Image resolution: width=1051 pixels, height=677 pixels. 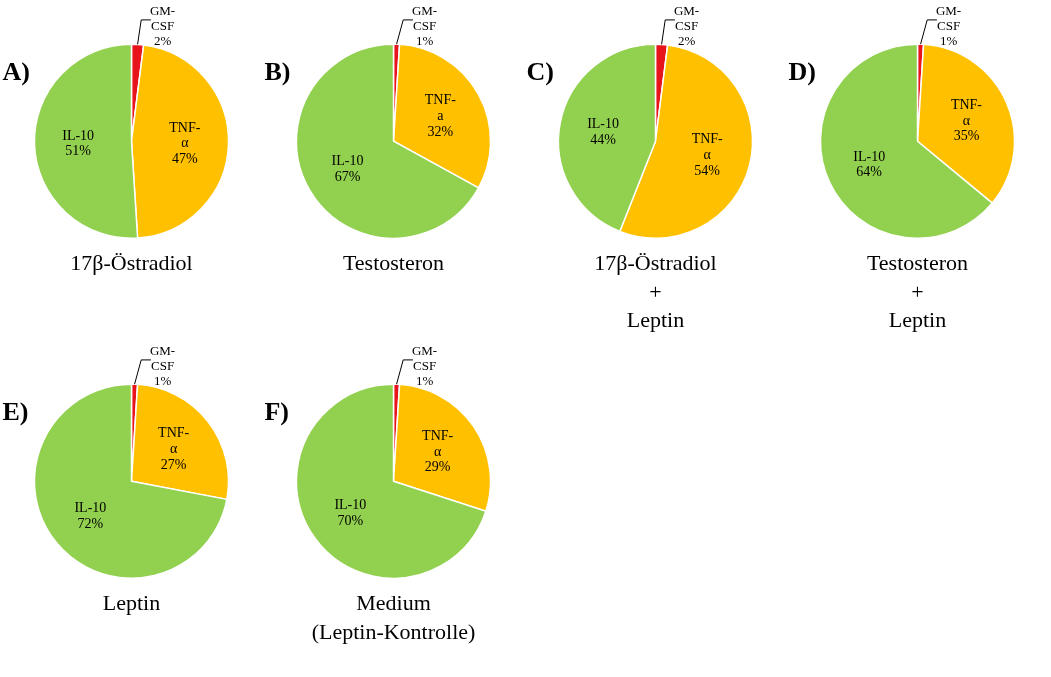 What do you see at coordinates (869, 172) in the screenshot?
I see `data-label: 64%` at bounding box center [869, 172].